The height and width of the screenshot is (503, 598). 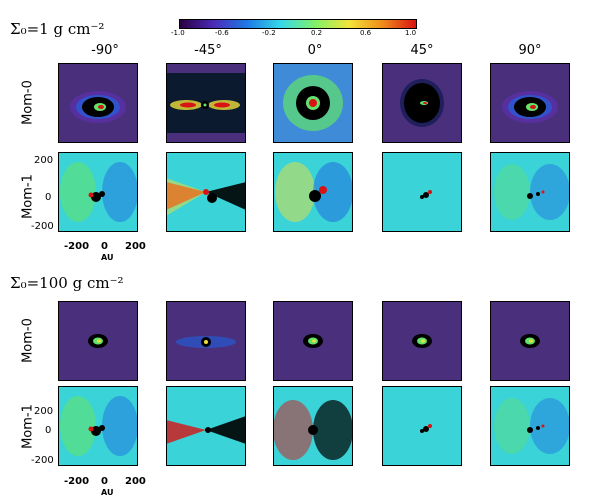 I want to click on colorbar-tick-label: 0.2, so click(x=317, y=33).